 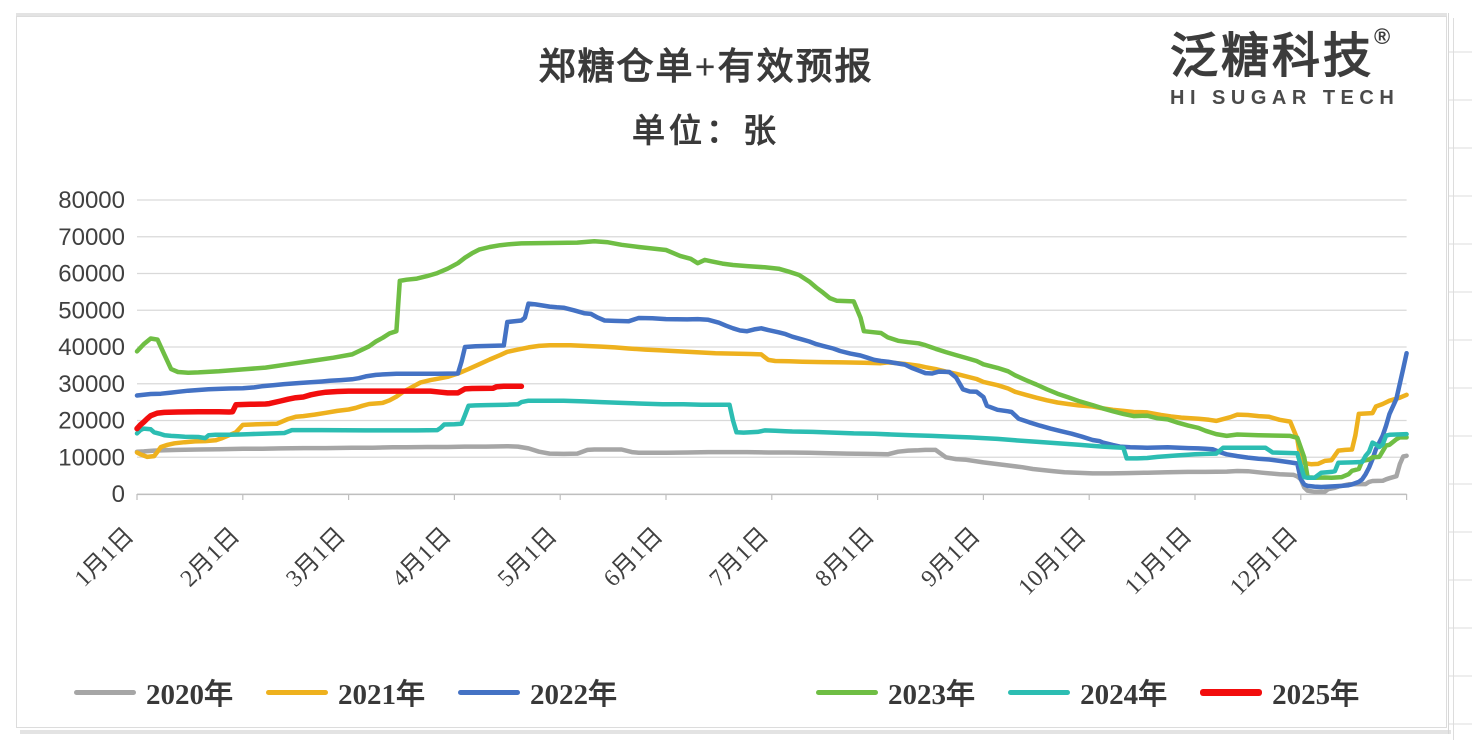 I want to click on y-axis-tick-label: 60000, so click(x=91, y=274).